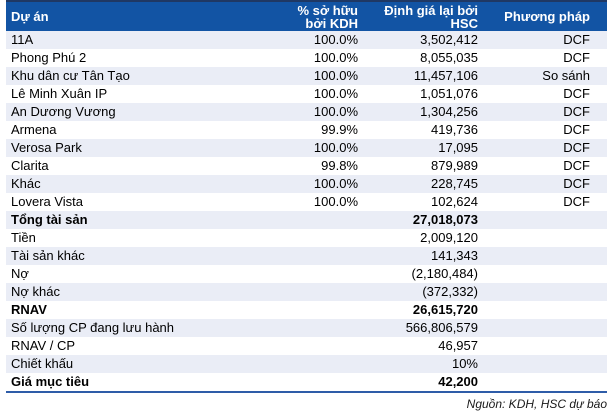 The width and height of the screenshot is (614, 417). I want to click on header-ownership-line1: % sở hữu, so click(327, 10).